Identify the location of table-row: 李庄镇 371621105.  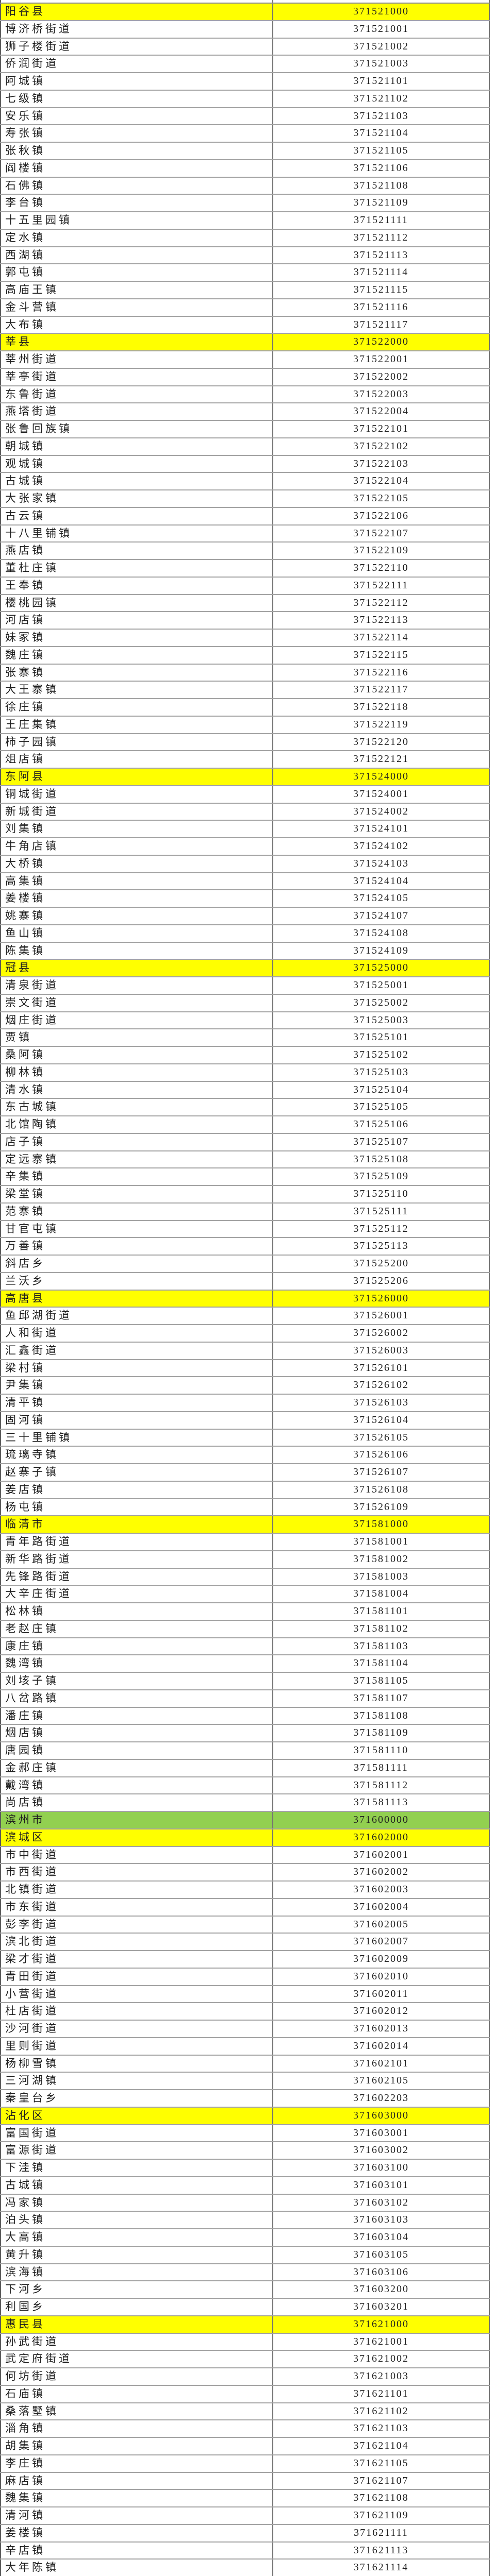
(245, 2464).